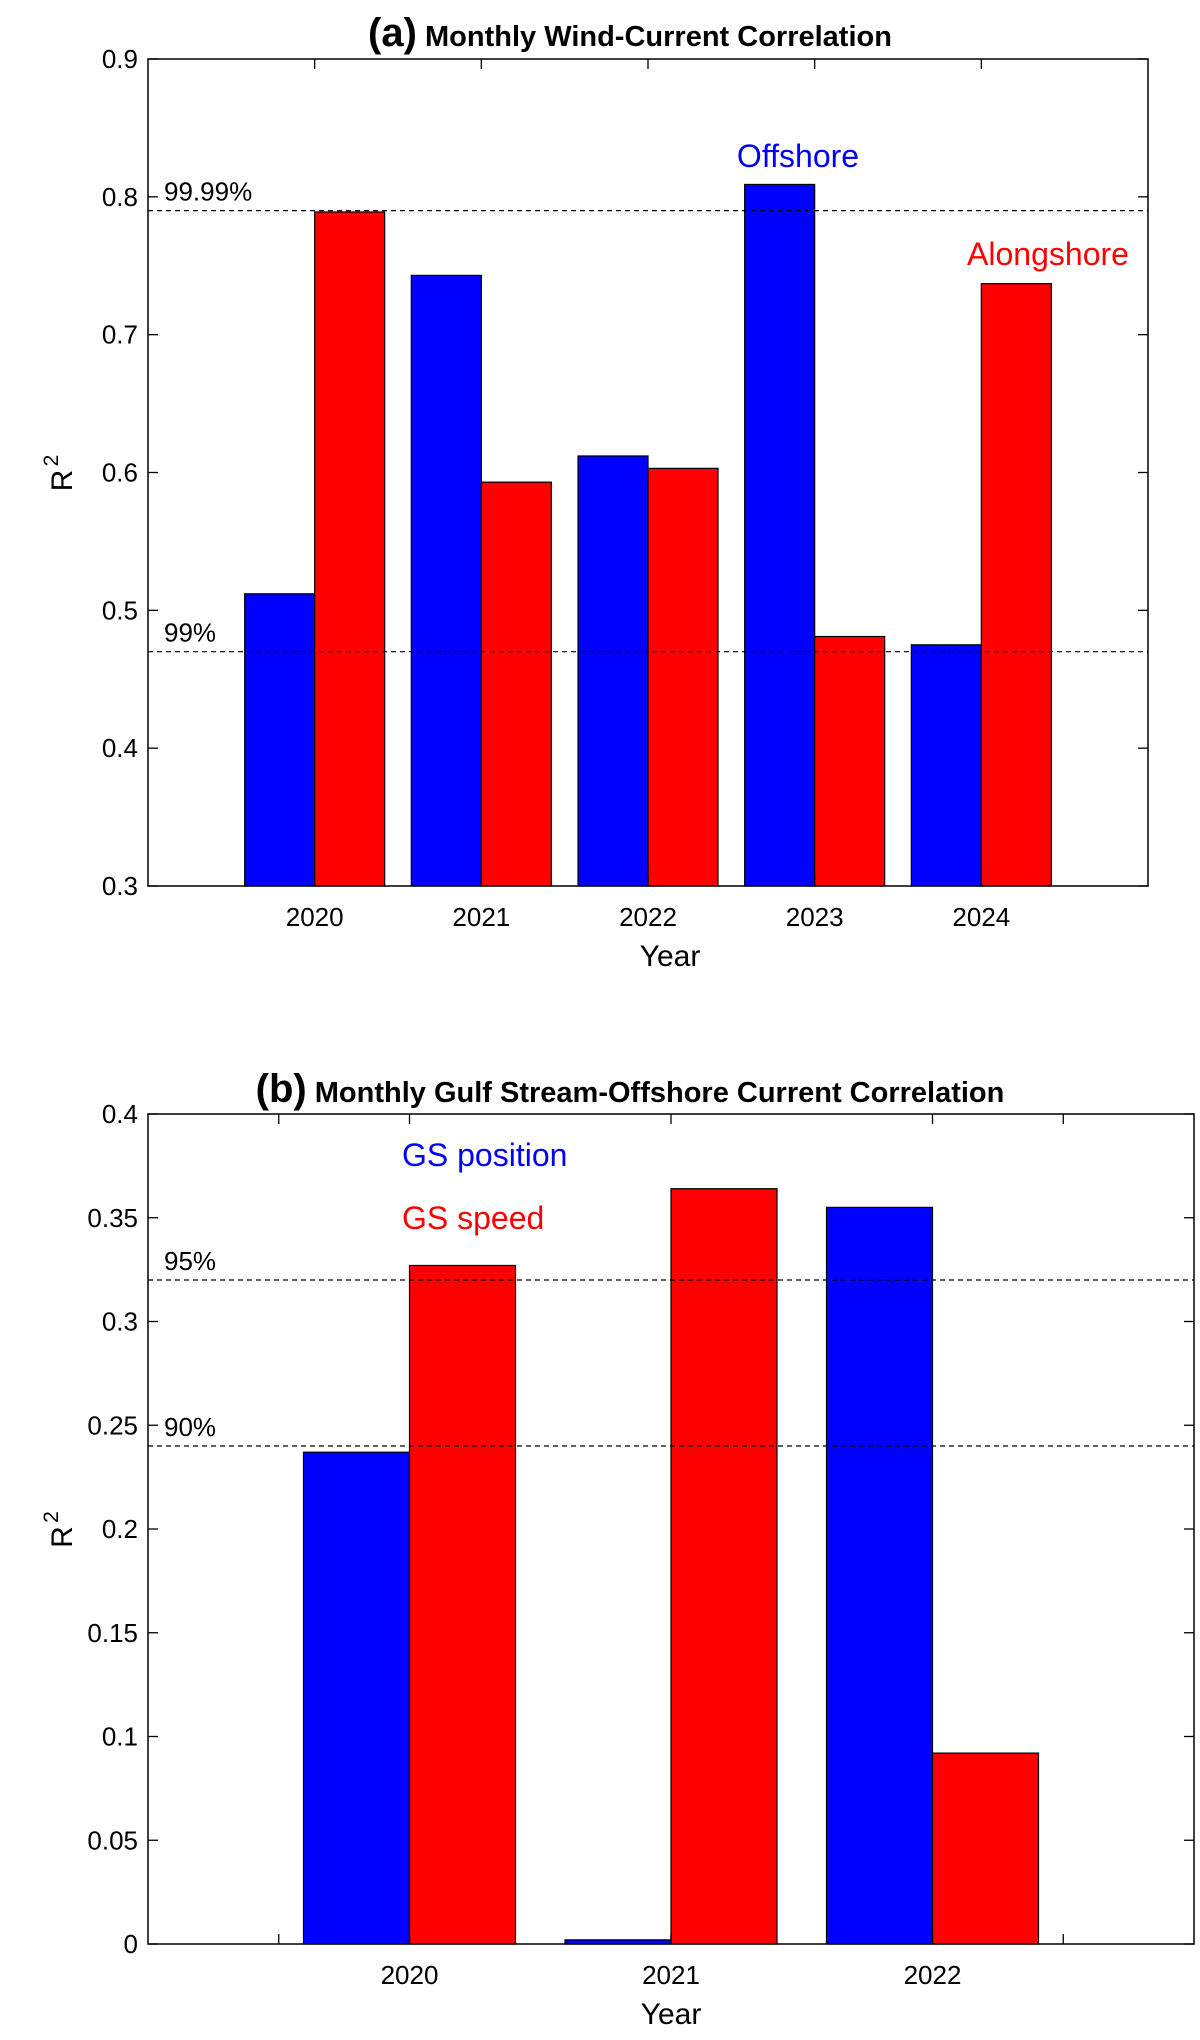 Image resolution: width=1200 pixels, height=2040 pixels. What do you see at coordinates (208, 192) in the screenshot?
I see `reference-line-label: 99.99%` at bounding box center [208, 192].